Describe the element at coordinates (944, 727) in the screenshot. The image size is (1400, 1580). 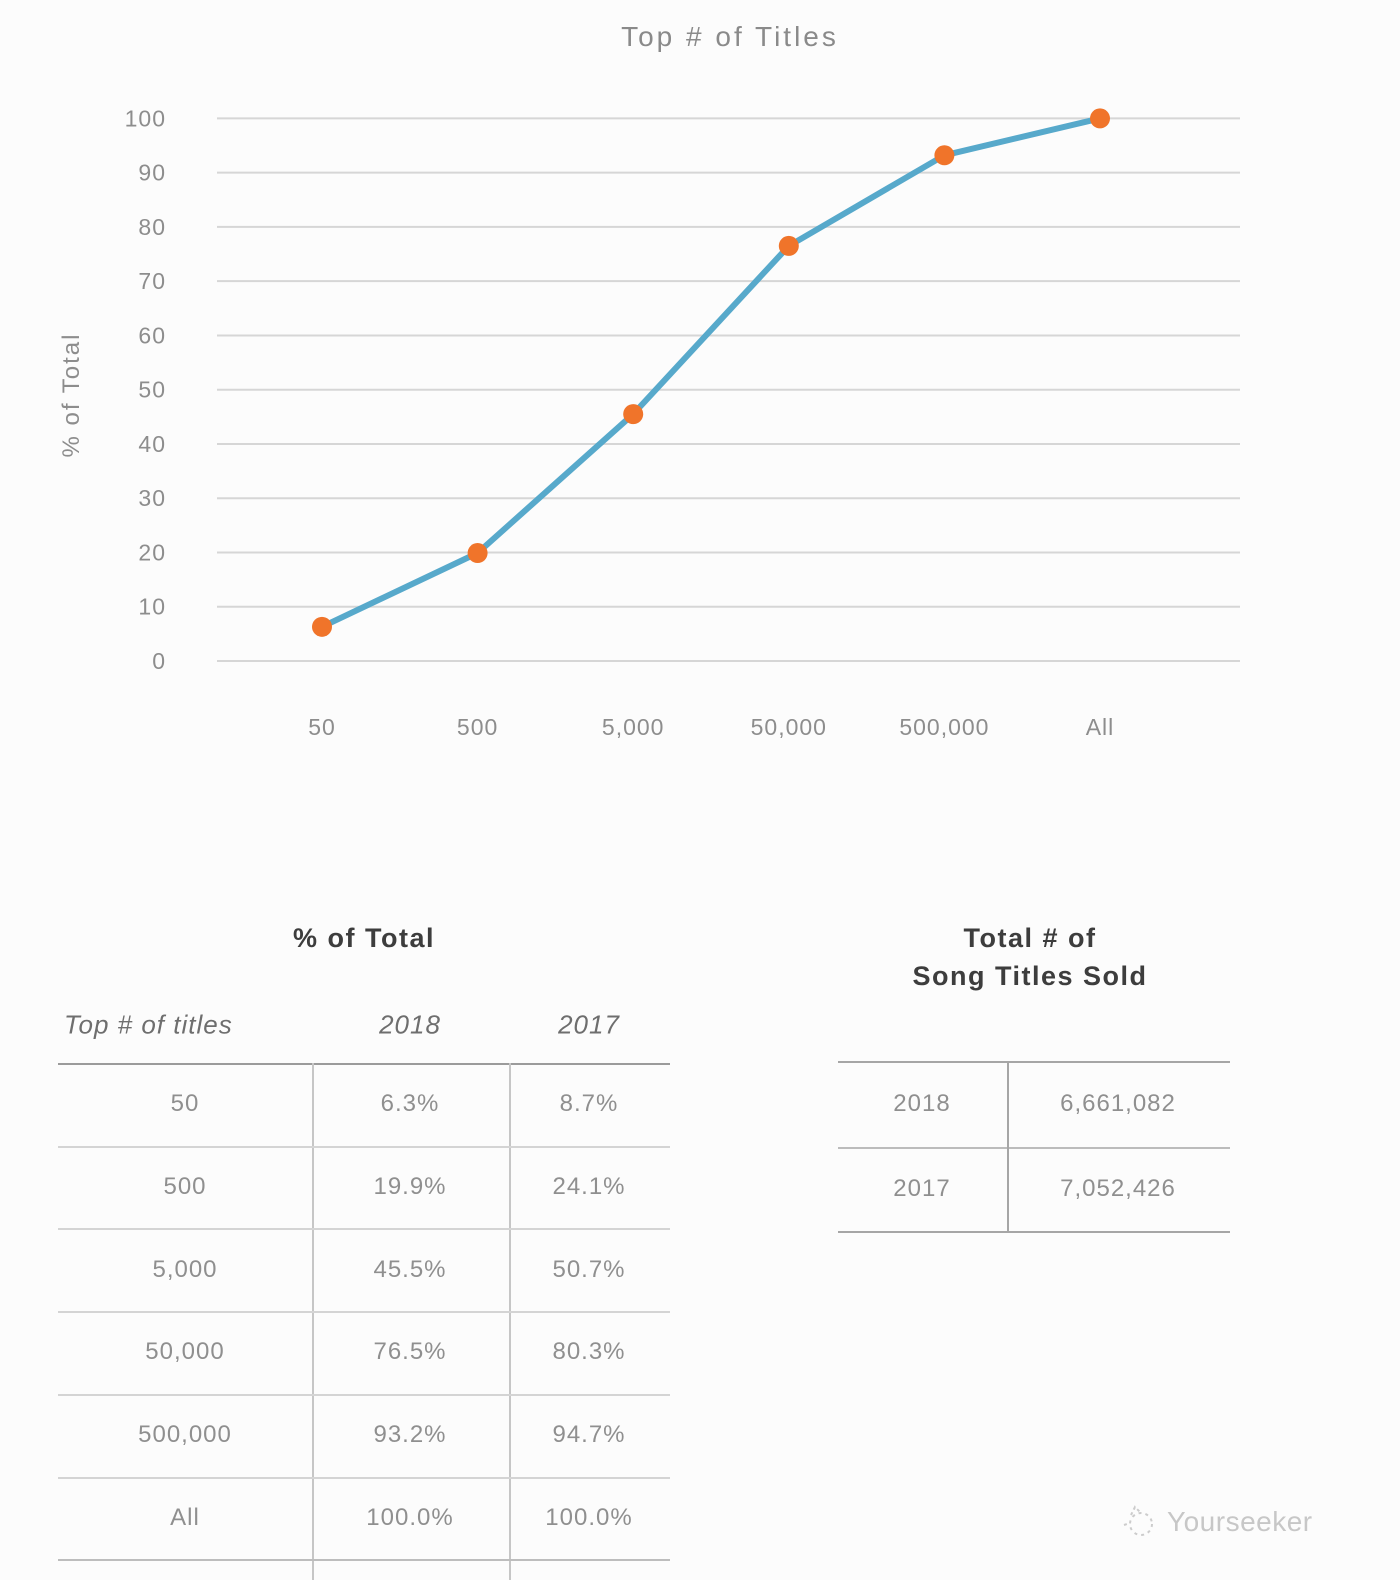
I see `x-tick-label: 500,000` at that location.